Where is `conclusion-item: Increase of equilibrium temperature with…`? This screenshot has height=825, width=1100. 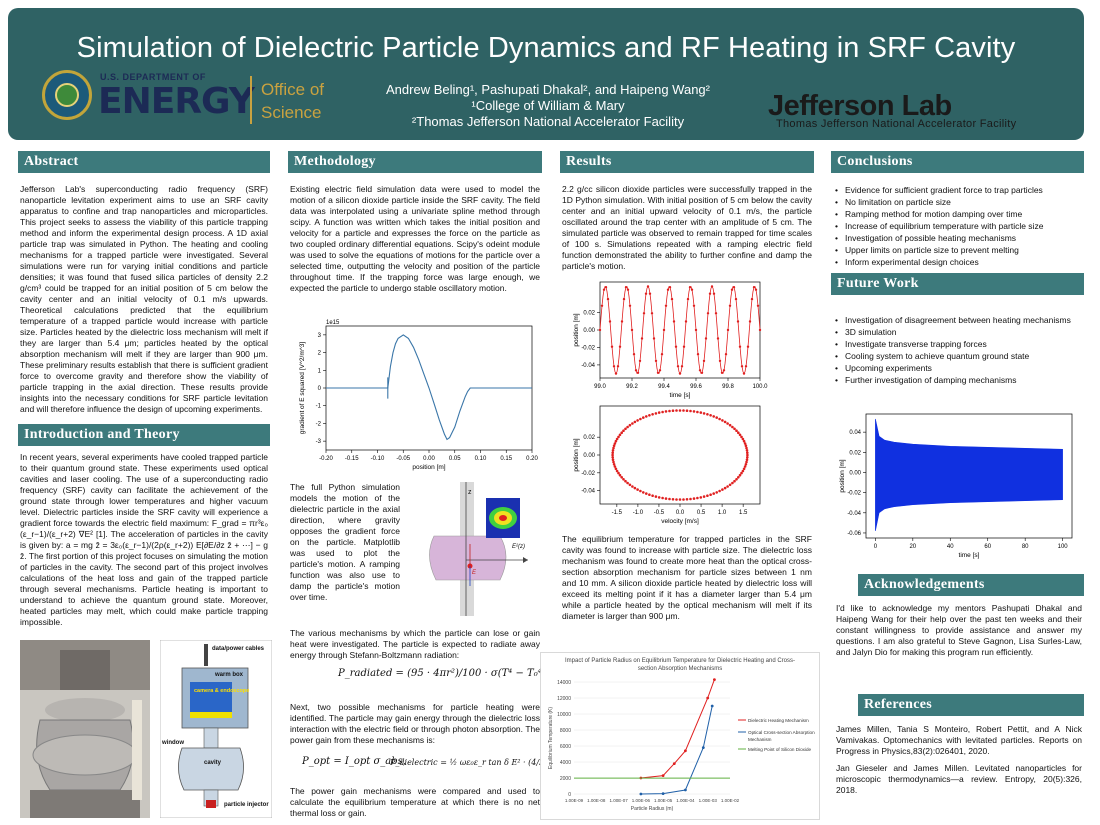 conclusion-item: Increase of equilibrium temperature with… is located at coordinates (957, 226).